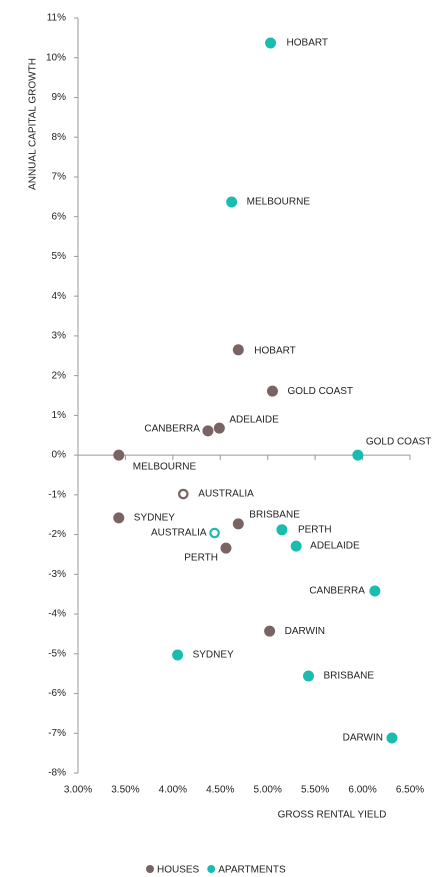  Describe the element at coordinates (57, 494) in the screenshot. I see `y-tick-label: -1%` at that location.